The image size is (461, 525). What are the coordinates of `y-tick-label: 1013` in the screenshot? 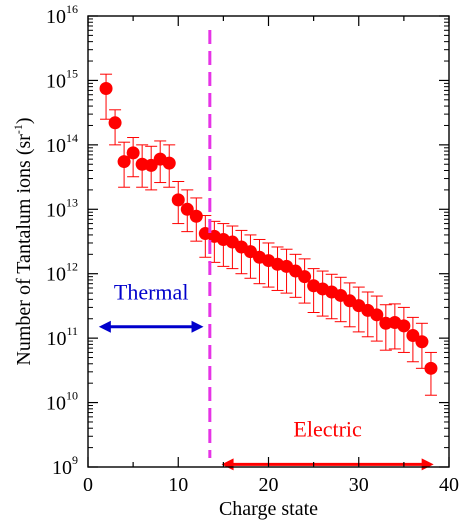 It's located at (62, 208).